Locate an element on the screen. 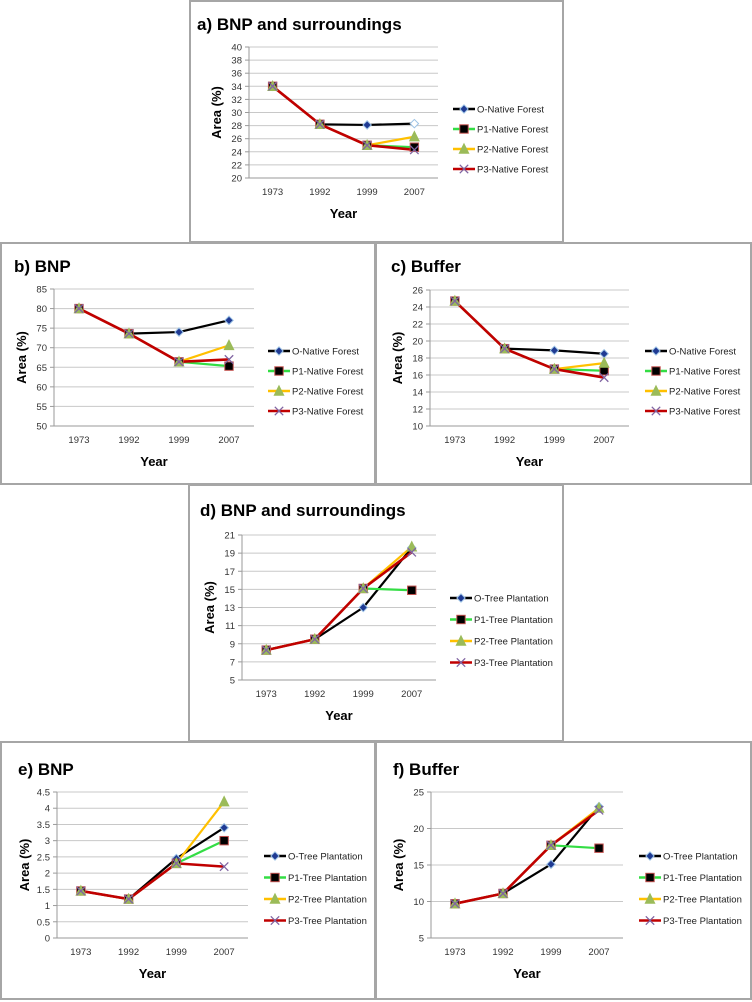  y-tick-label: 15 is located at coordinates (418, 866).